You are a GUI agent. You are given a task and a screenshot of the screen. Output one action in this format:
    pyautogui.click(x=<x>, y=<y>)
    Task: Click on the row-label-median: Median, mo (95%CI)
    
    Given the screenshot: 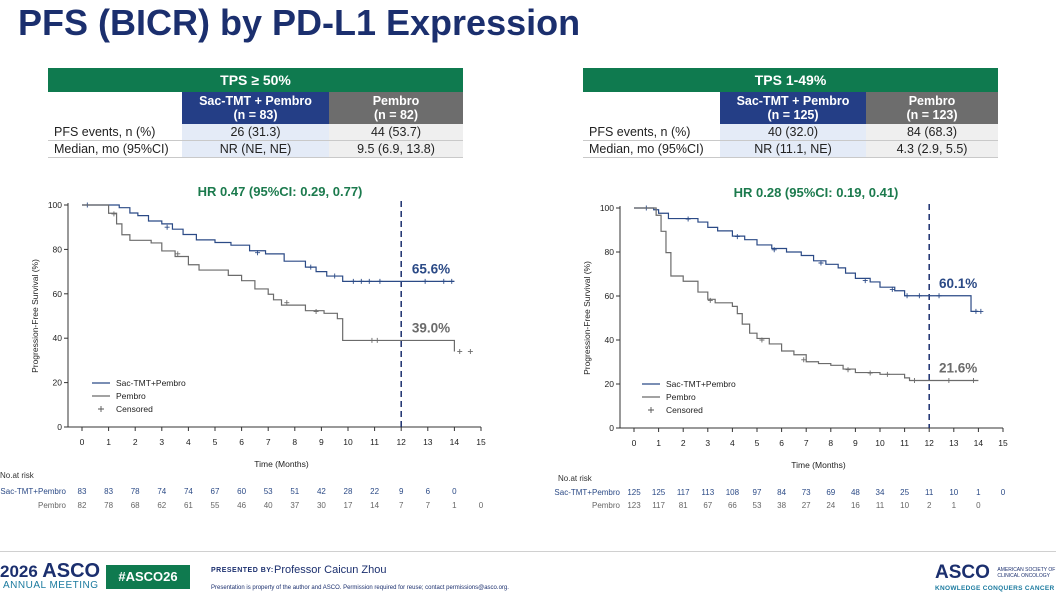 What is the action you would take?
    pyautogui.click(x=651, y=149)
    